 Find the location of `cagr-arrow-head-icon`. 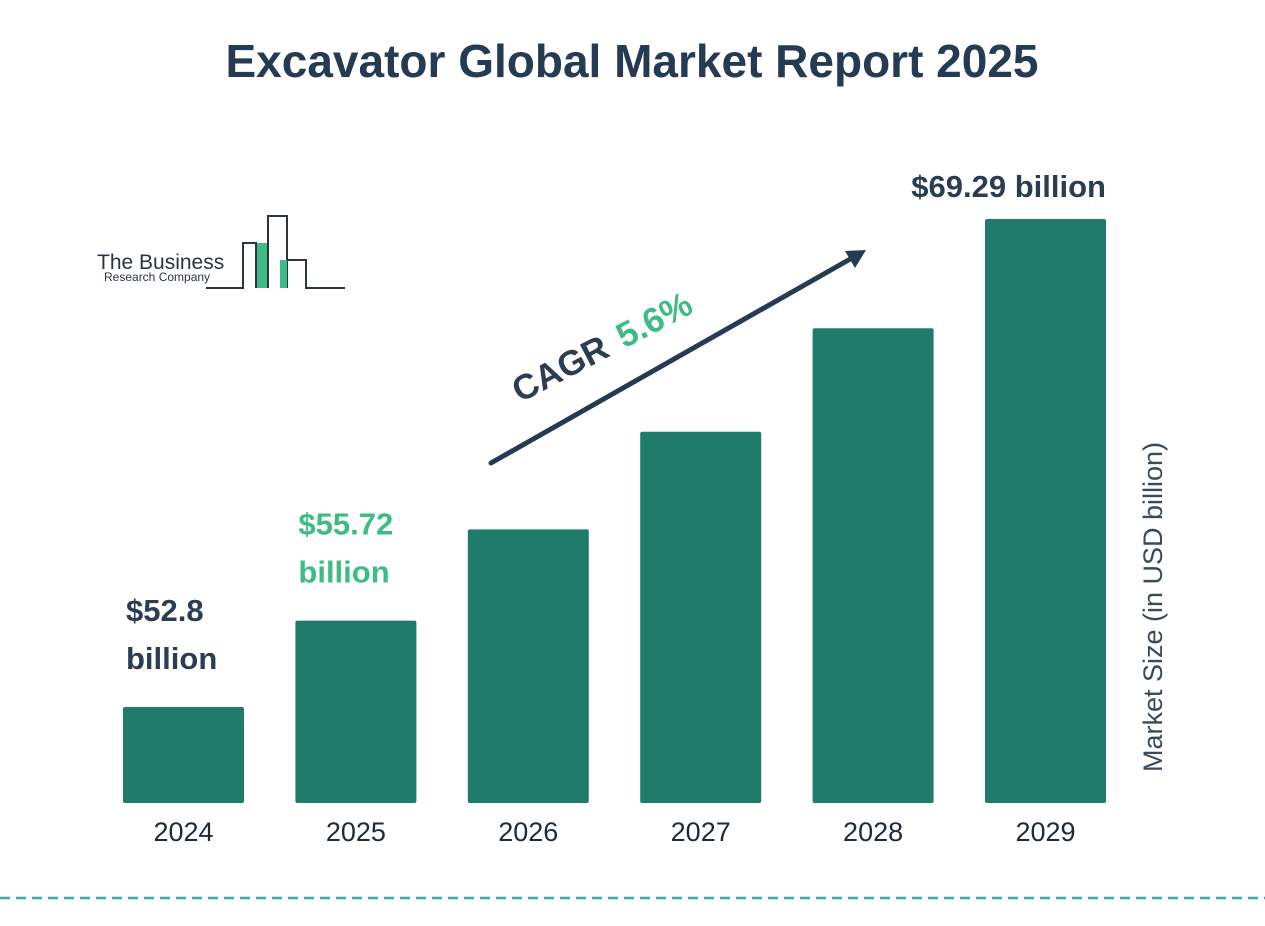

cagr-arrow-head-icon is located at coordinates (855, 259).